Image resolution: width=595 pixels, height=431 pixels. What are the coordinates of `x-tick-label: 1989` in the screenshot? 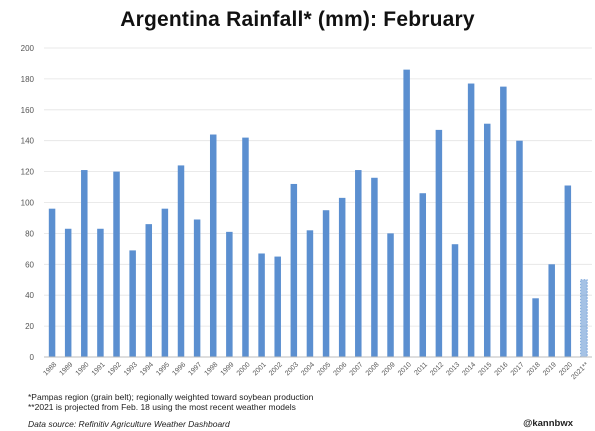 It's located at (66, 369).